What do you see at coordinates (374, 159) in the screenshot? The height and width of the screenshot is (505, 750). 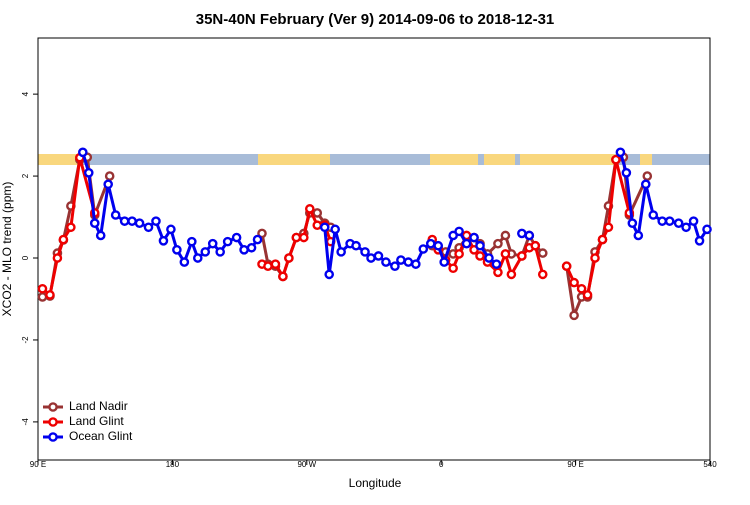 I see `surface-band` at bounding box center [374, 159].